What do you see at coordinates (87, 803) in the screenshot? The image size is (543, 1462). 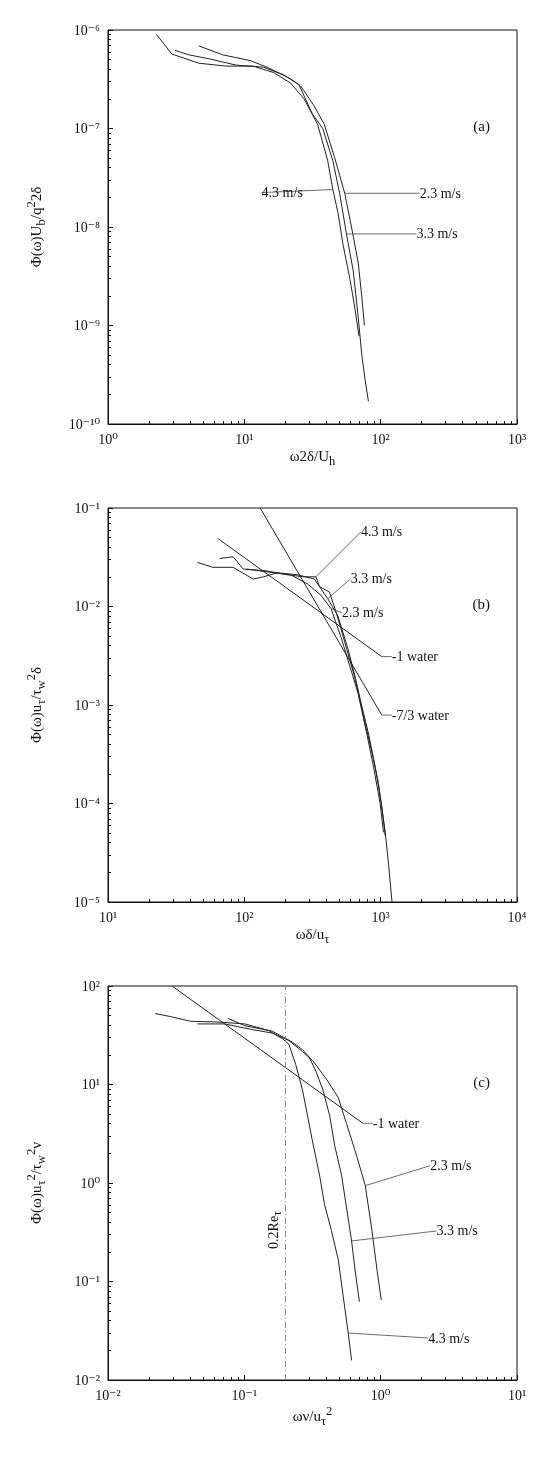 I see `y-tick-label: 10⁻⁴` at bounding box center [87, 803].